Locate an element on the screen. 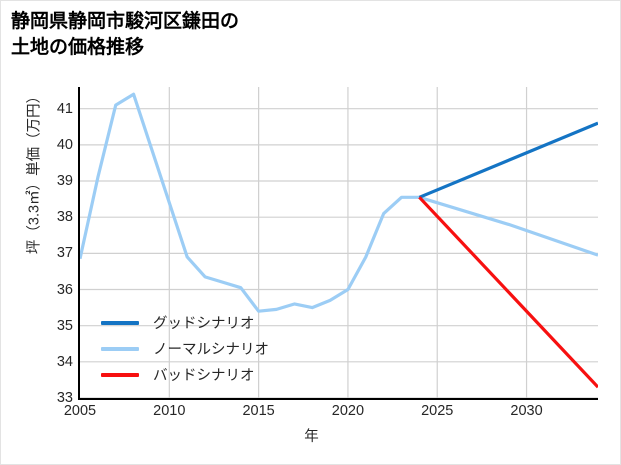  y-axis-label: 坪（3.3㎡）単価（万円） is located at coordinates (34, 171).